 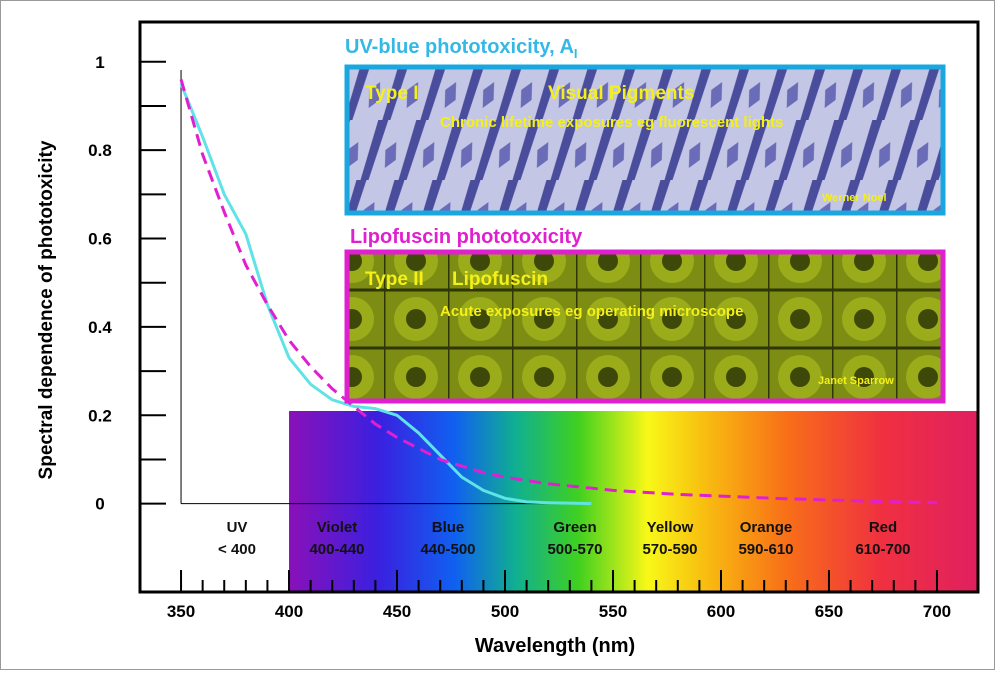 I want to click on panel-title-text: UV-blue phototoxicity, A, so click(x=459, y=47).